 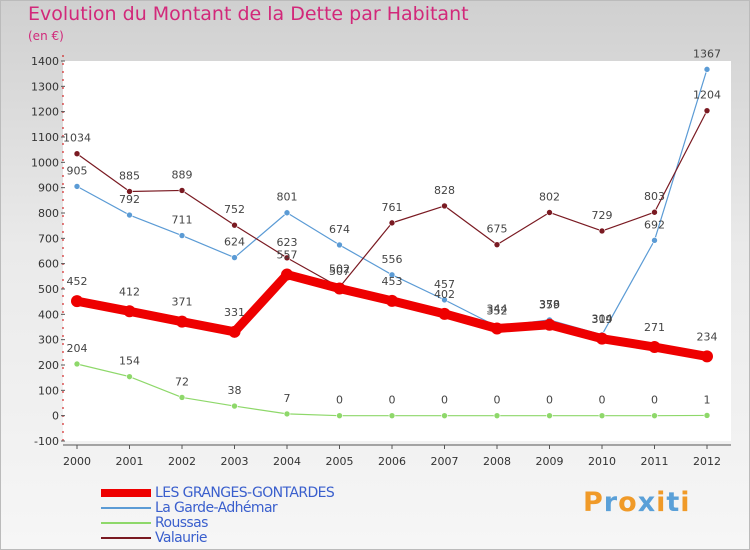 What do you see at coordinates (392, 281) in the screenshot?
I see `data-label: 453` at bounding box center [392, 281].